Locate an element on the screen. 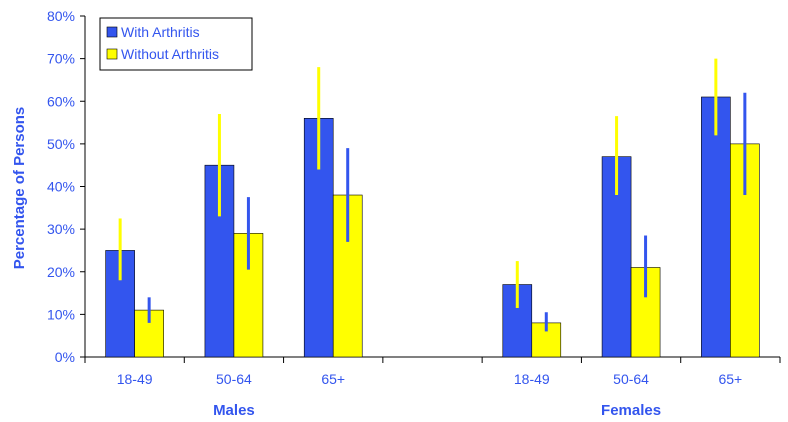 The height and width of the screenshot is (422, 788). legend-swatch-with-arthritis is located at coordinates (112, 32).